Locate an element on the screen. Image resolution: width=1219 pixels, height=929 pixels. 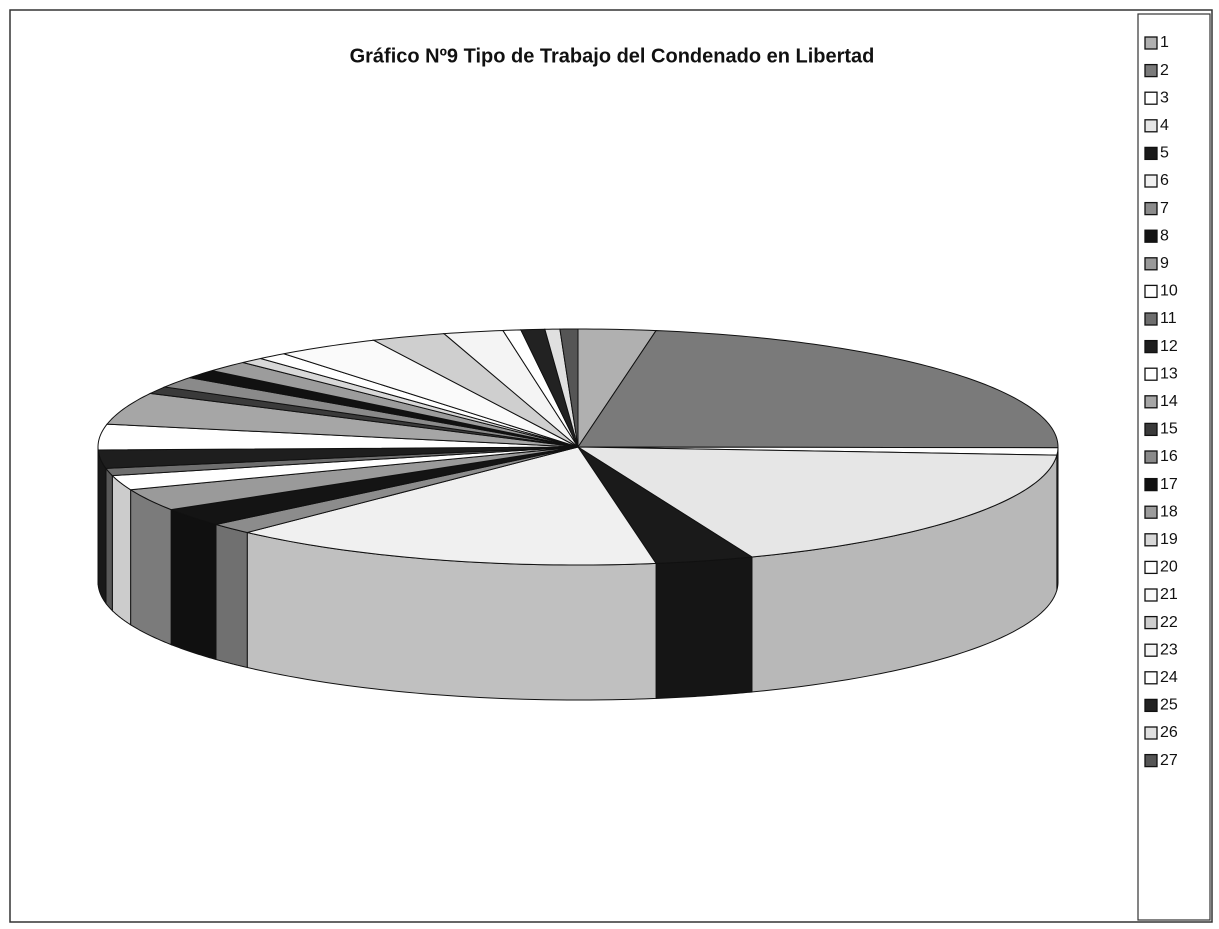
legend-label: 27 is located at coordinates (1169, 760).